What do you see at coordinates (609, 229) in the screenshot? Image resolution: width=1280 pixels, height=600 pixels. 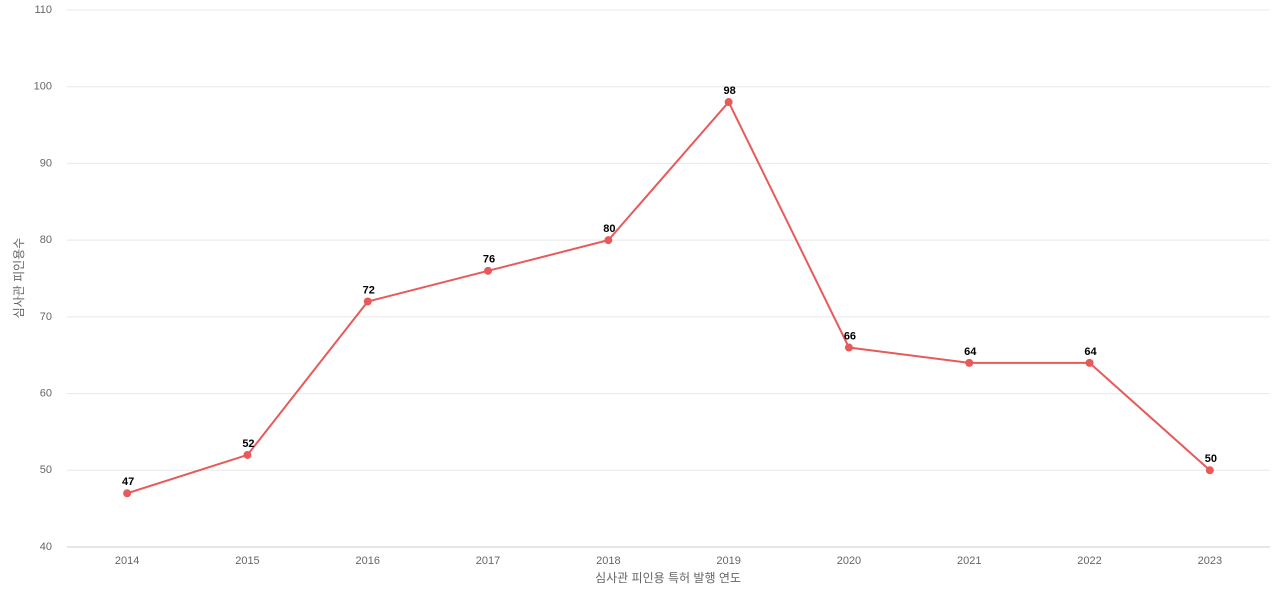 I see `value-label: 80` at bounding box center [609, 229].